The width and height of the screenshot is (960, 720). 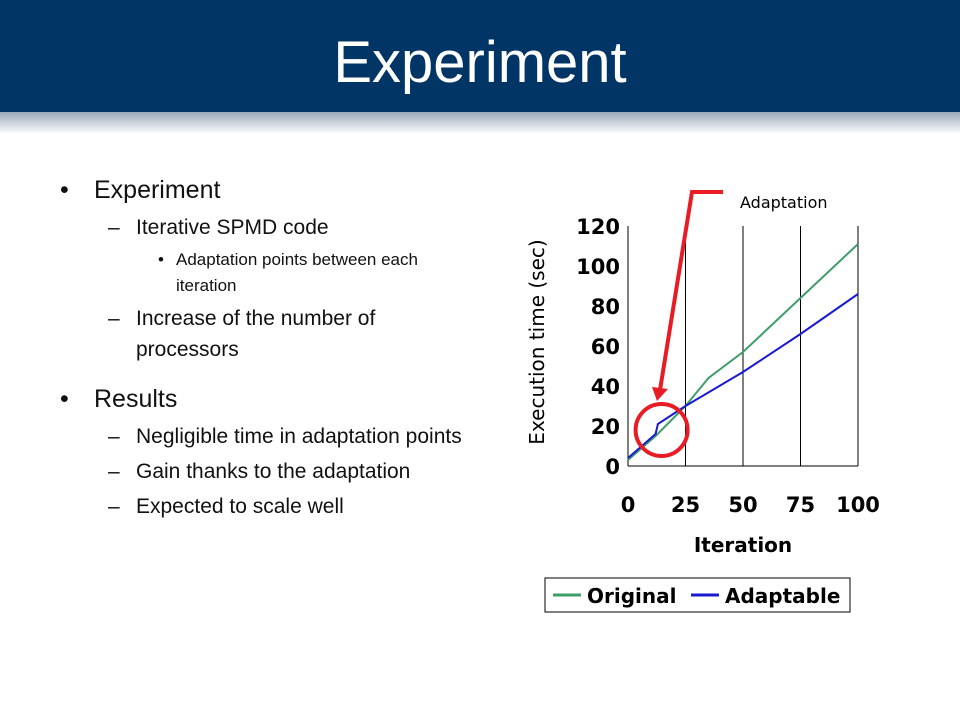 I want to click on bullet-text: Gain thanks to the adaptation, so click(x=273, y=471).